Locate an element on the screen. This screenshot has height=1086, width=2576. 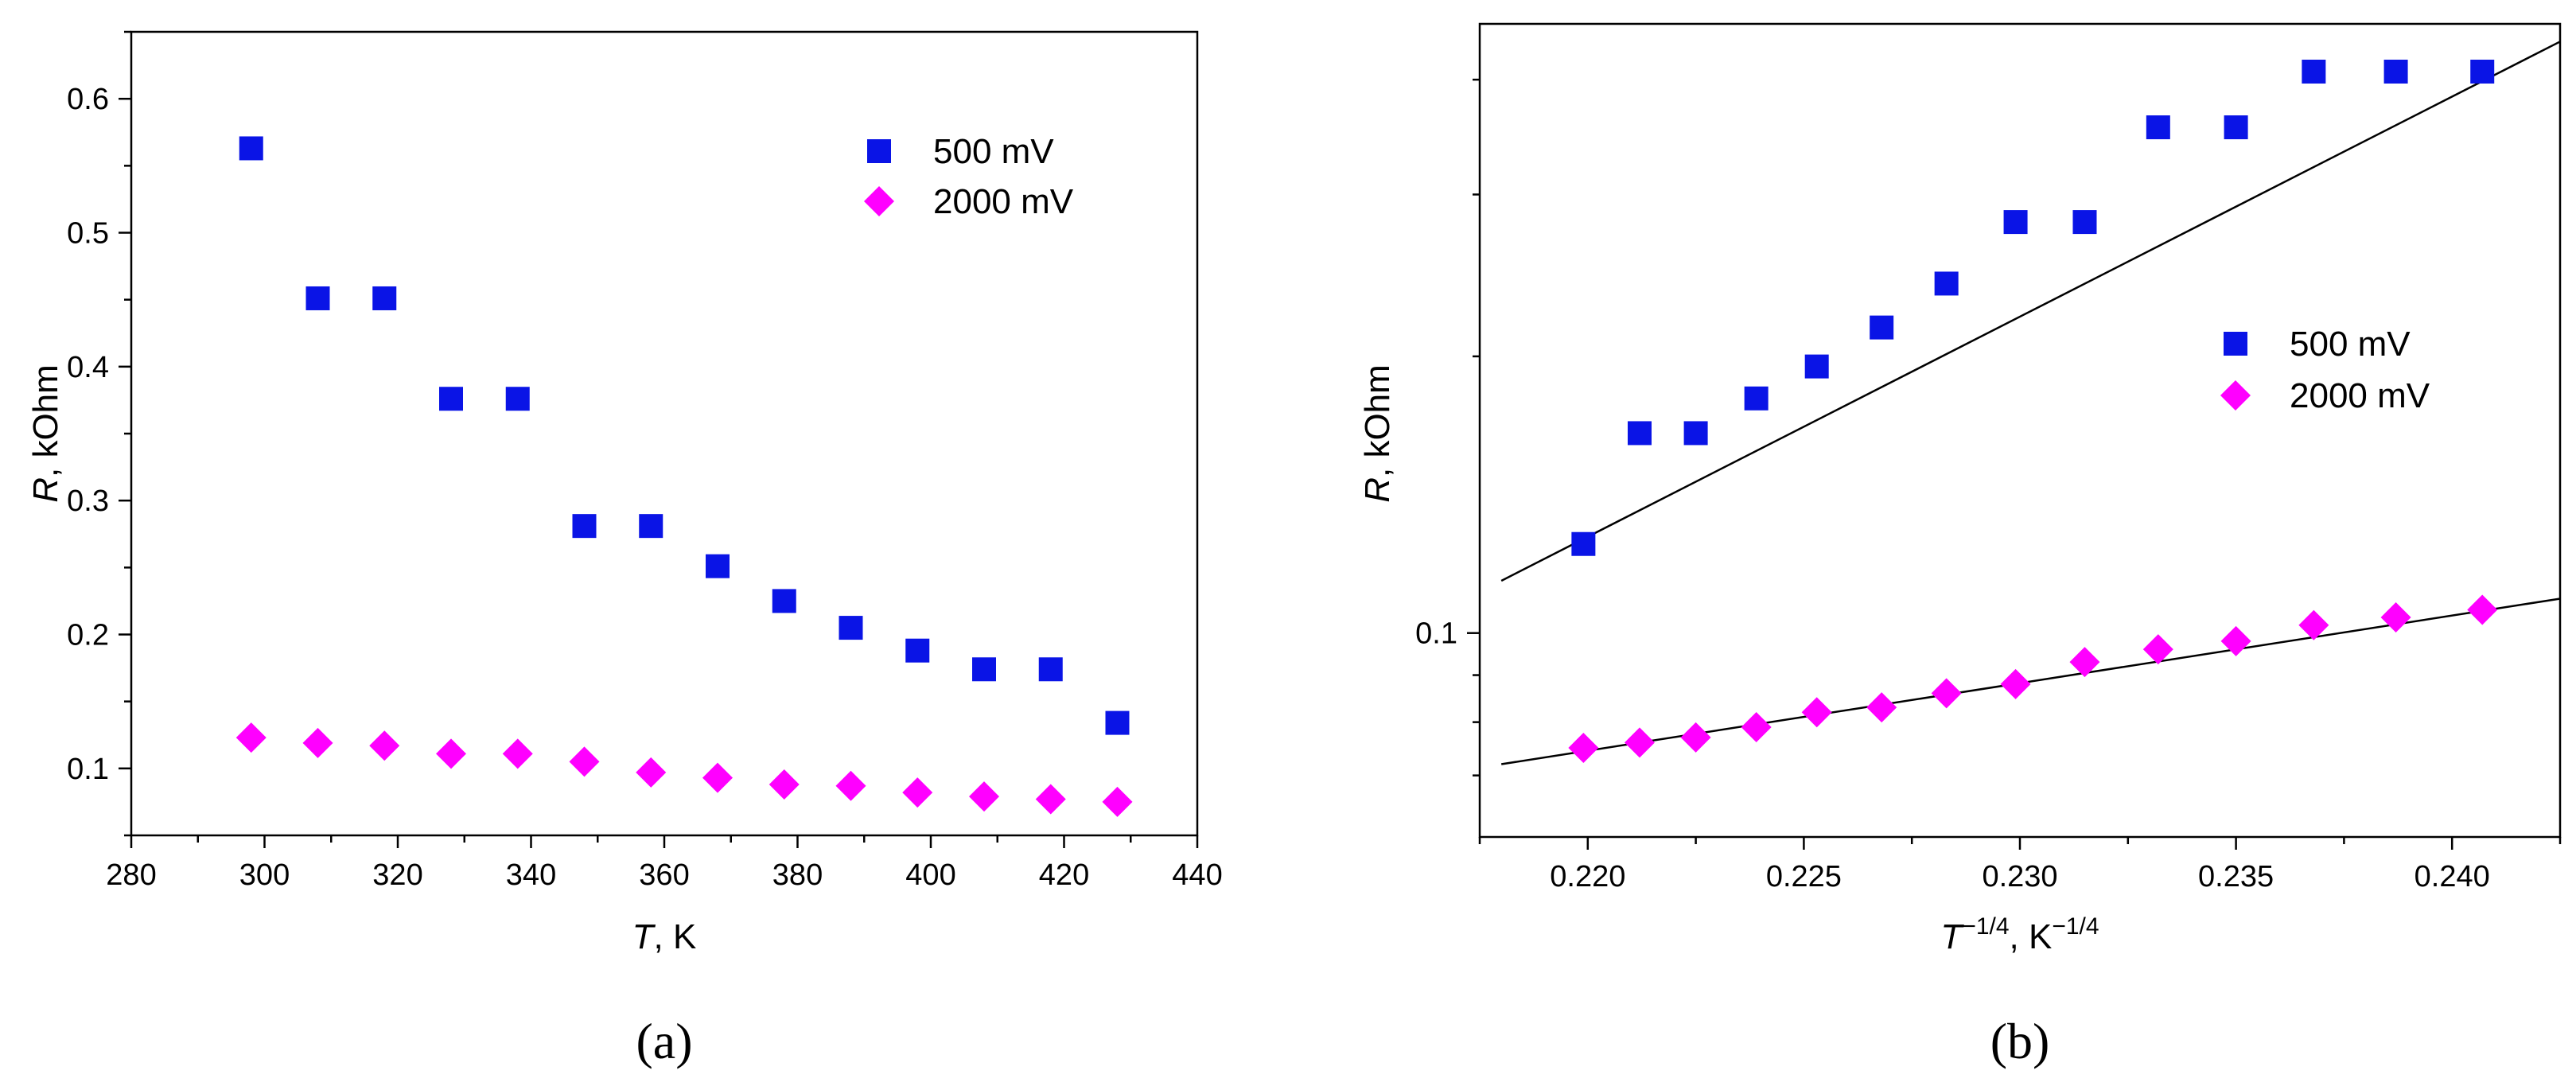
panel-a-y-tick-label: 0.2 is located at coordinates (88, 635).